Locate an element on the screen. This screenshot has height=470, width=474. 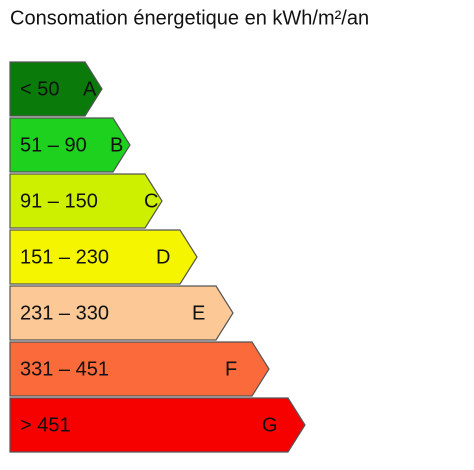
band-letter: C is located at coordinates (151, 201).